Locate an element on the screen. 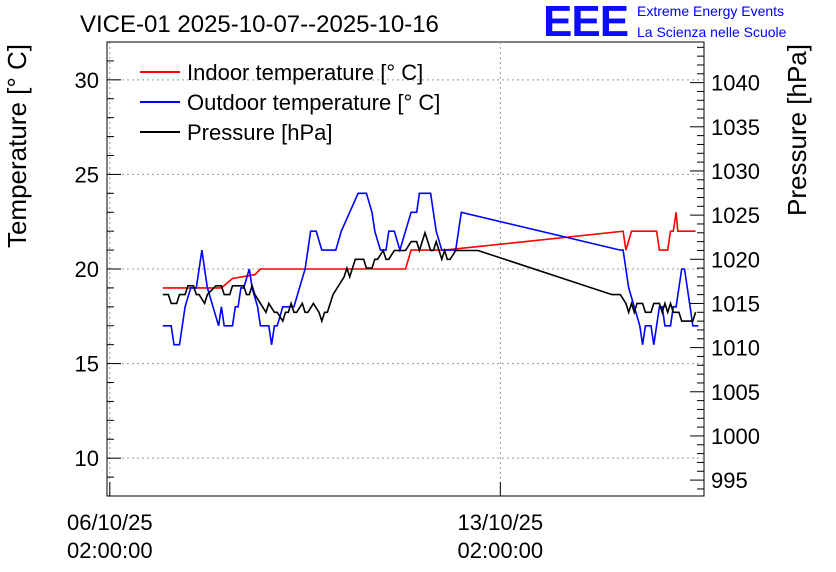 The image size is (836, 572). y-tick-label: 10 is located at coordinates (87, 458).